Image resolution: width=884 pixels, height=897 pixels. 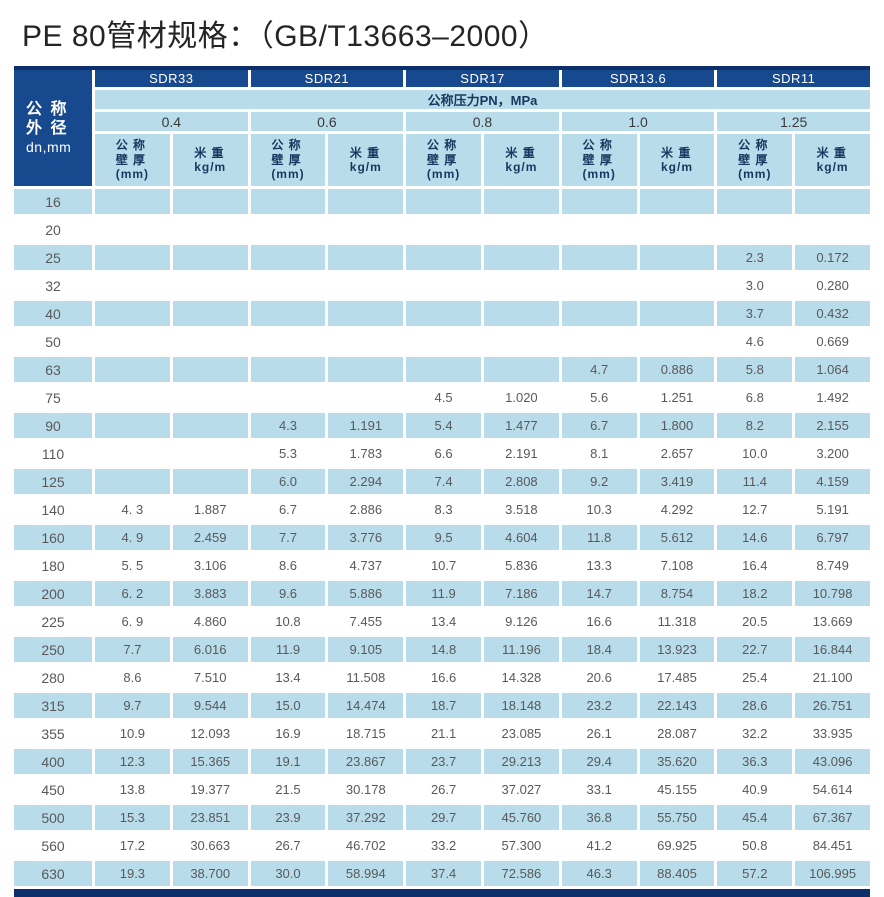 I want to click on value-cell: 30.178, so click(x=366, y=789).